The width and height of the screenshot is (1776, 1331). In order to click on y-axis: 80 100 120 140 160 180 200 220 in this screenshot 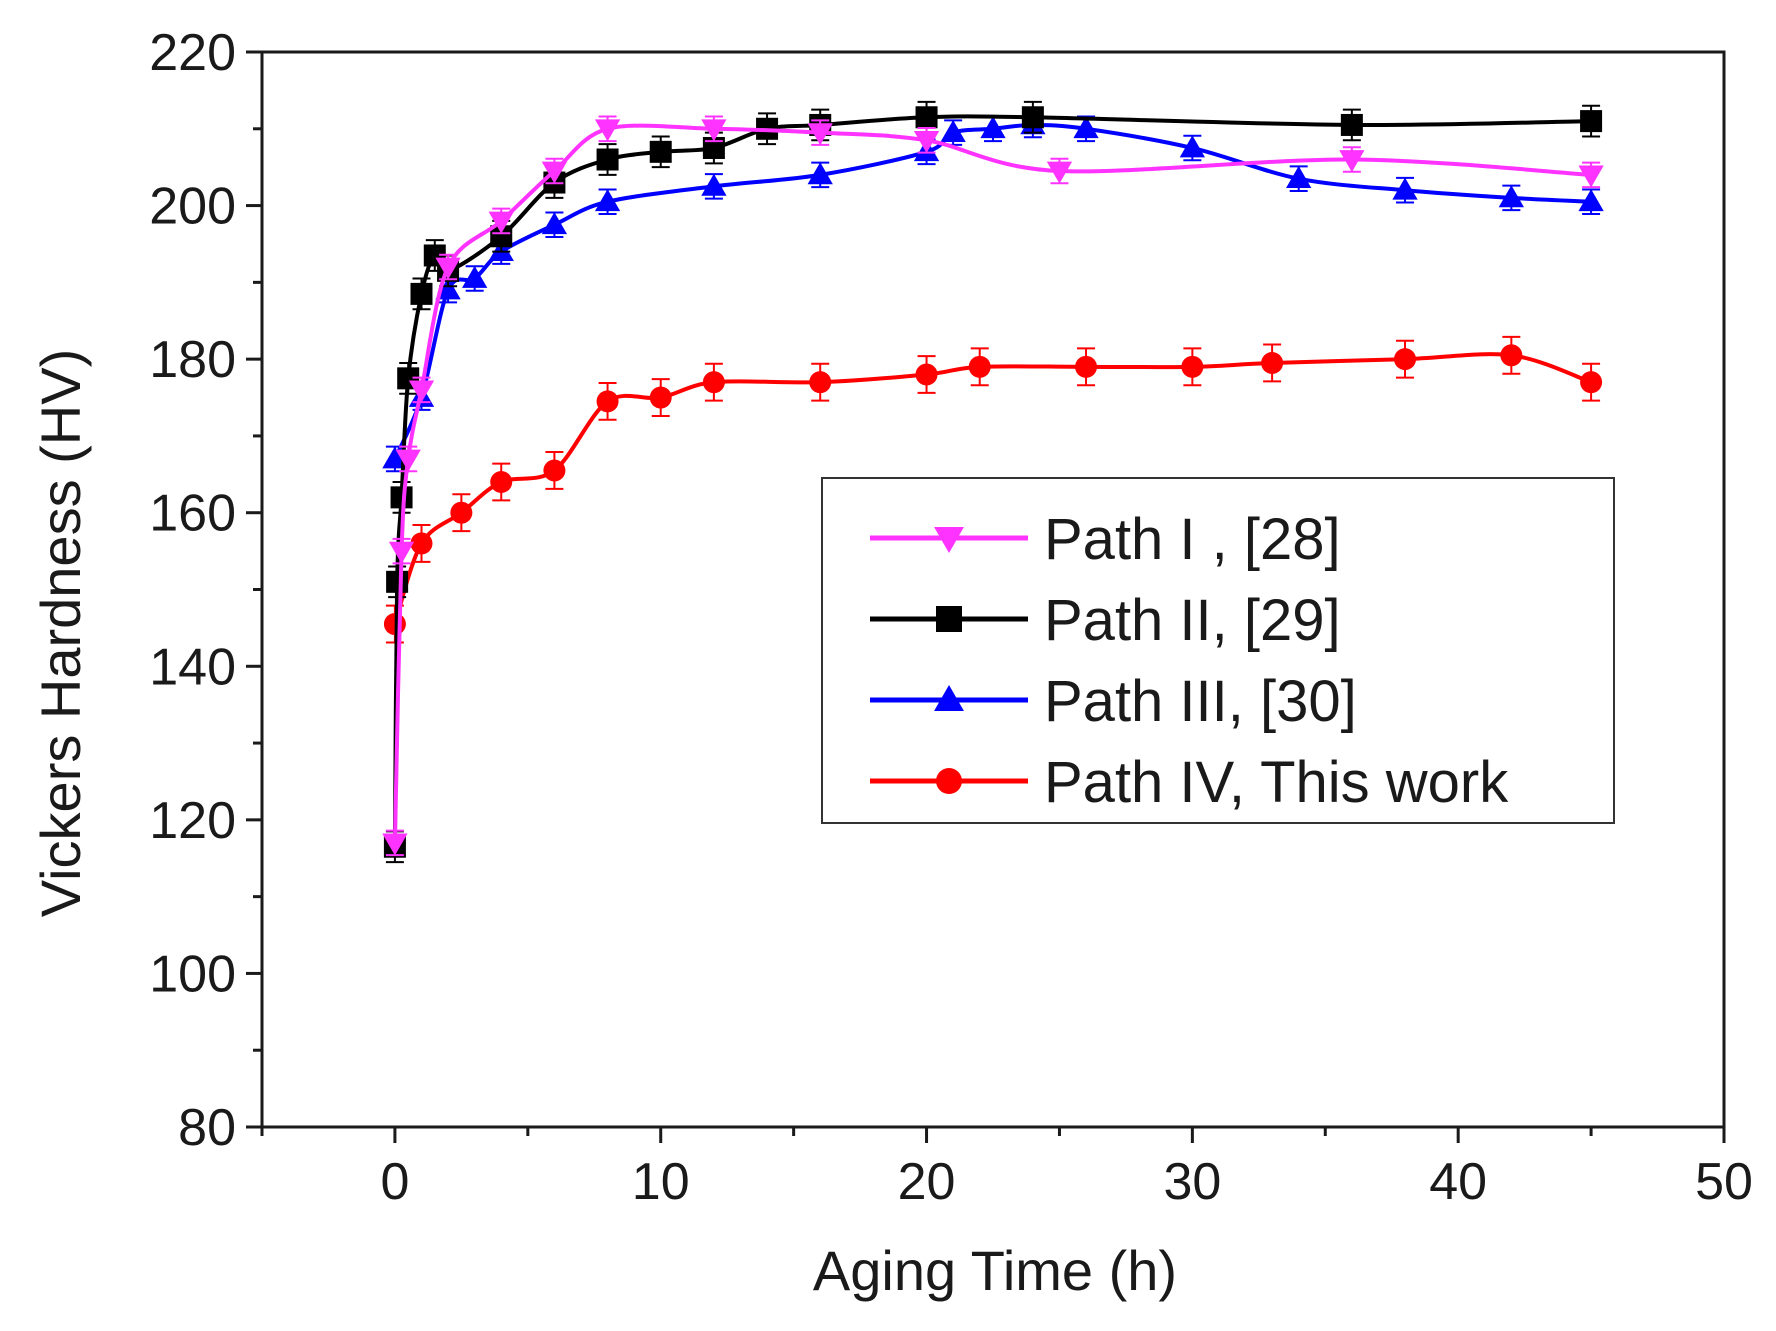, I will do `click(205, 590)`.